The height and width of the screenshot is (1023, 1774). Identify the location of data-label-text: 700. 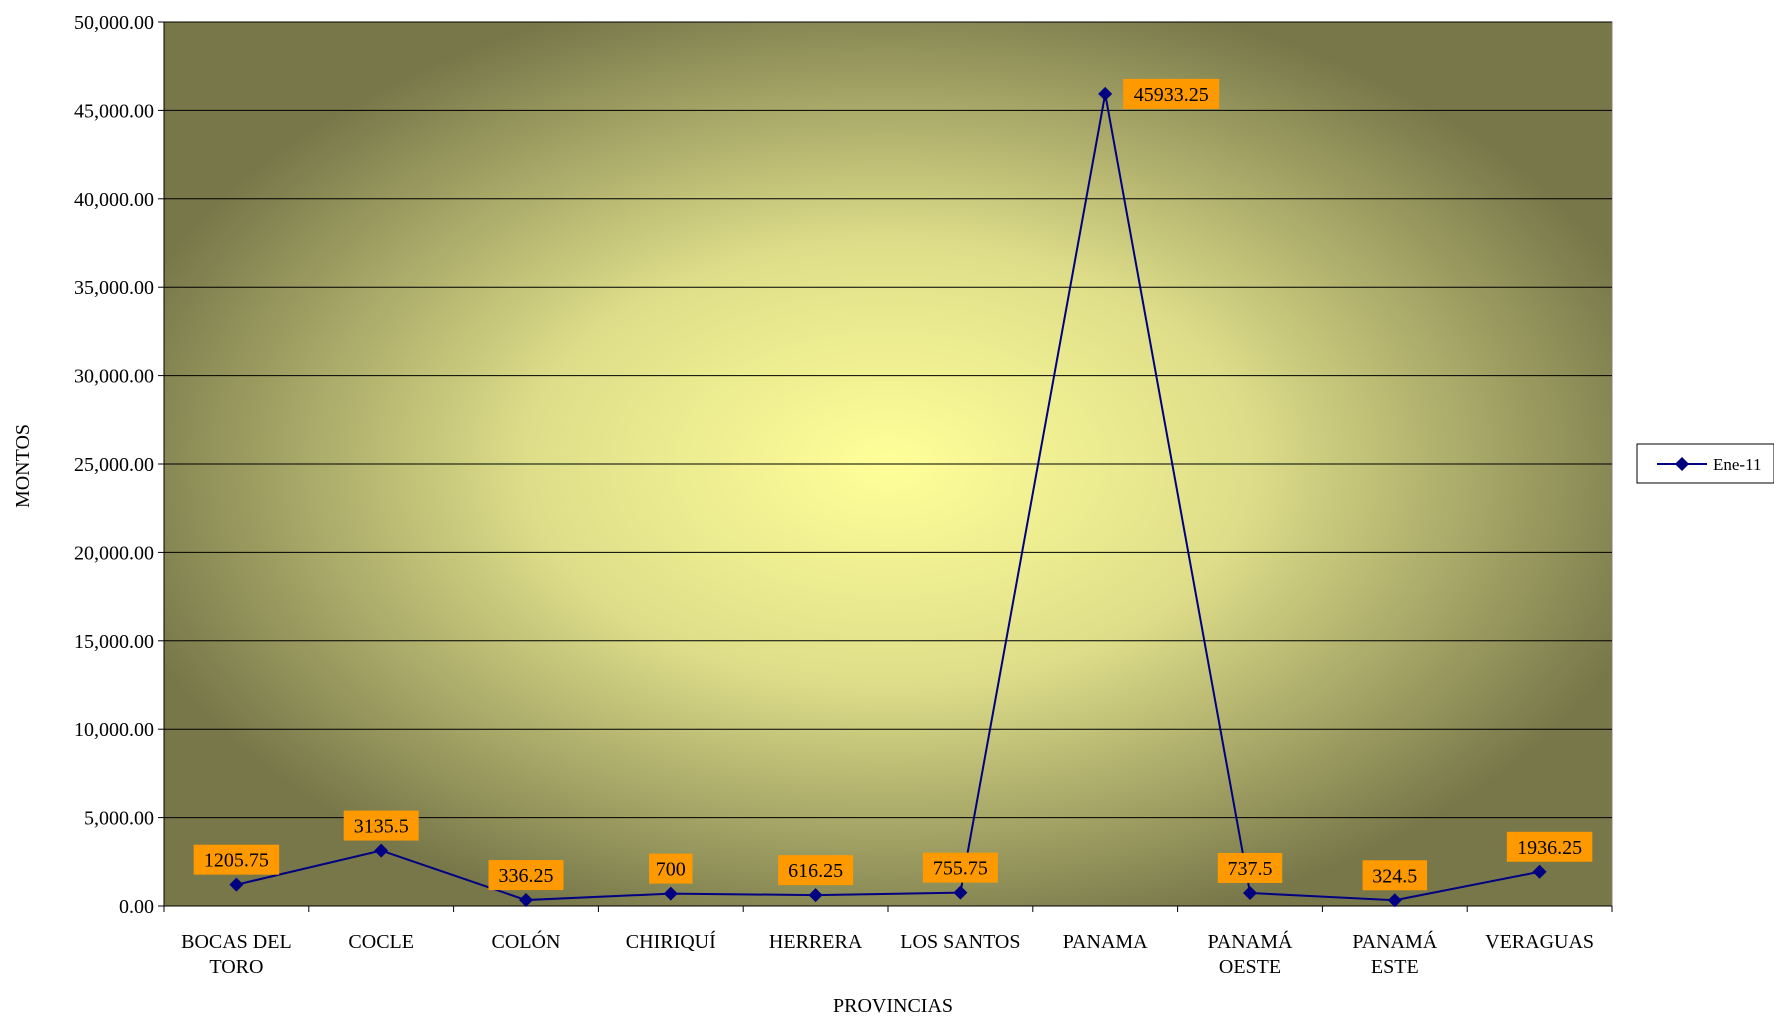
(671, 870).